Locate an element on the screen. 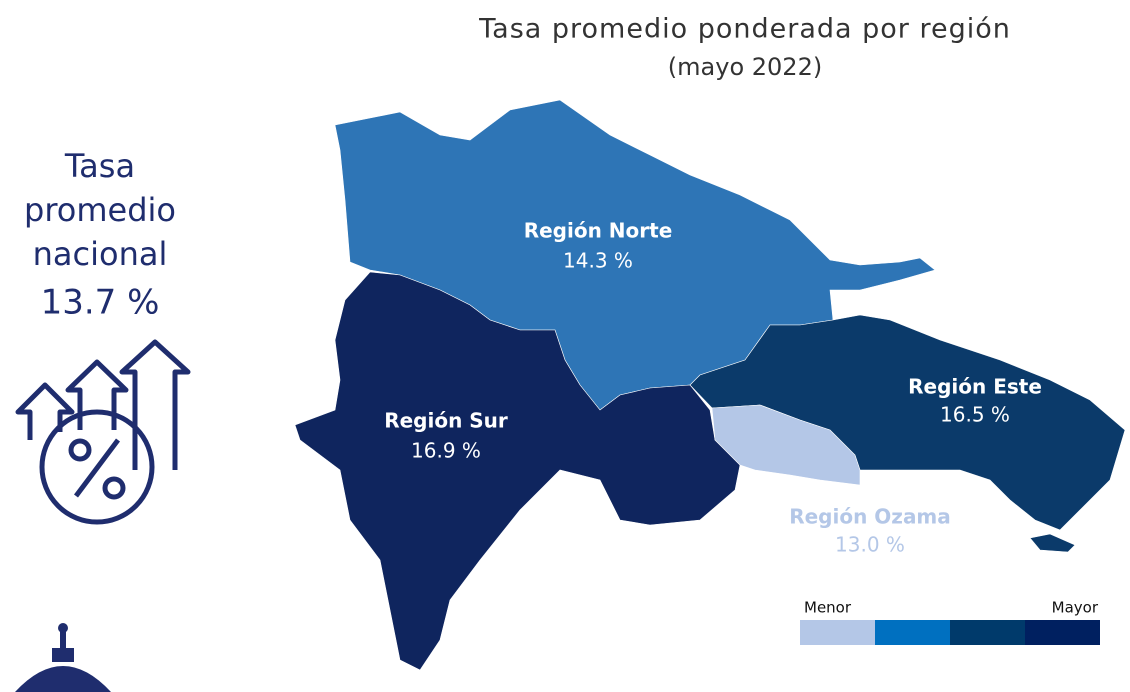 The height and width of the screenshot is (692, 1130). legend: Menor Mayor is located at coordinates (950, 622).